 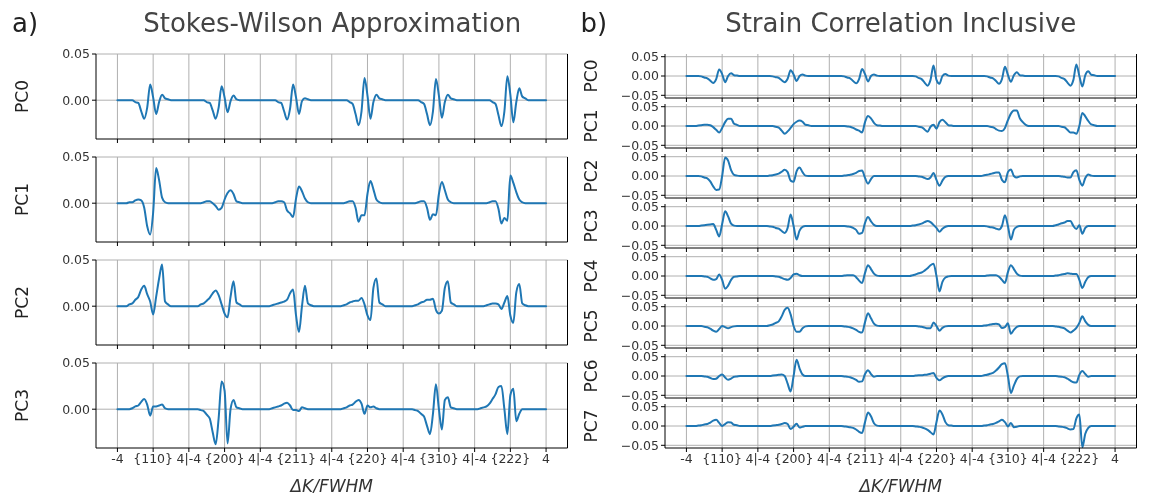 What do you see at coordinates (901, 23) in the screenshot?
I see `chart-title: Strain Correlation Inclusive` at bounding box center [901, 23].